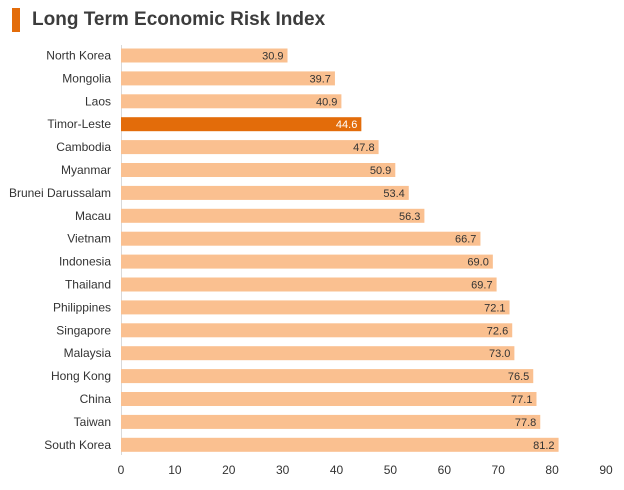 This screenshot has height=490, width=624. What do you see at coordinates (78, 56) in the screenshot?
I see `category-label: North Korea` at bounding box center [78, 56].